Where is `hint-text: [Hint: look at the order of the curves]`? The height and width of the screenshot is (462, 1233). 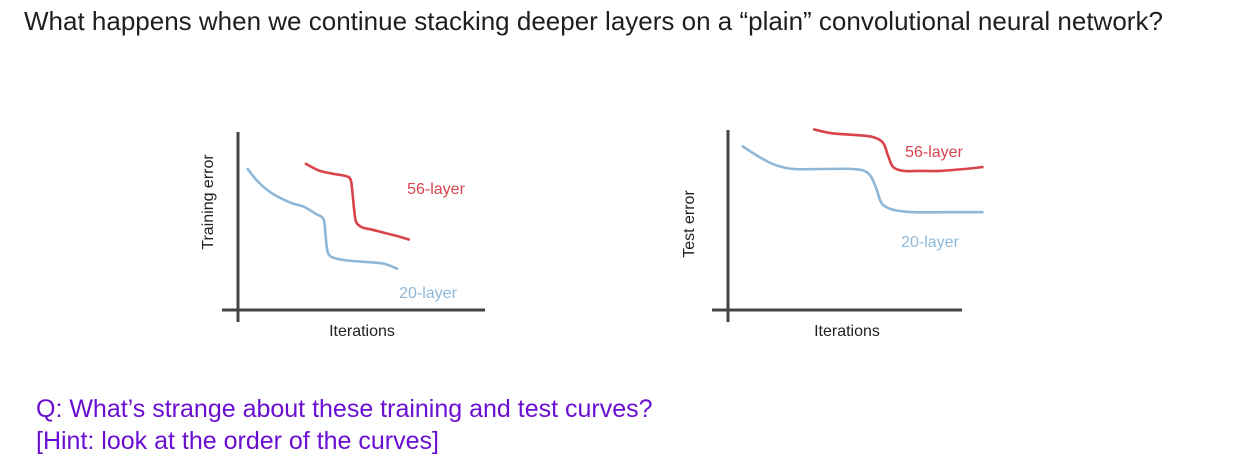
hint-text: [Hint: look at the order of the curves] is located at coordinates (237, 441).